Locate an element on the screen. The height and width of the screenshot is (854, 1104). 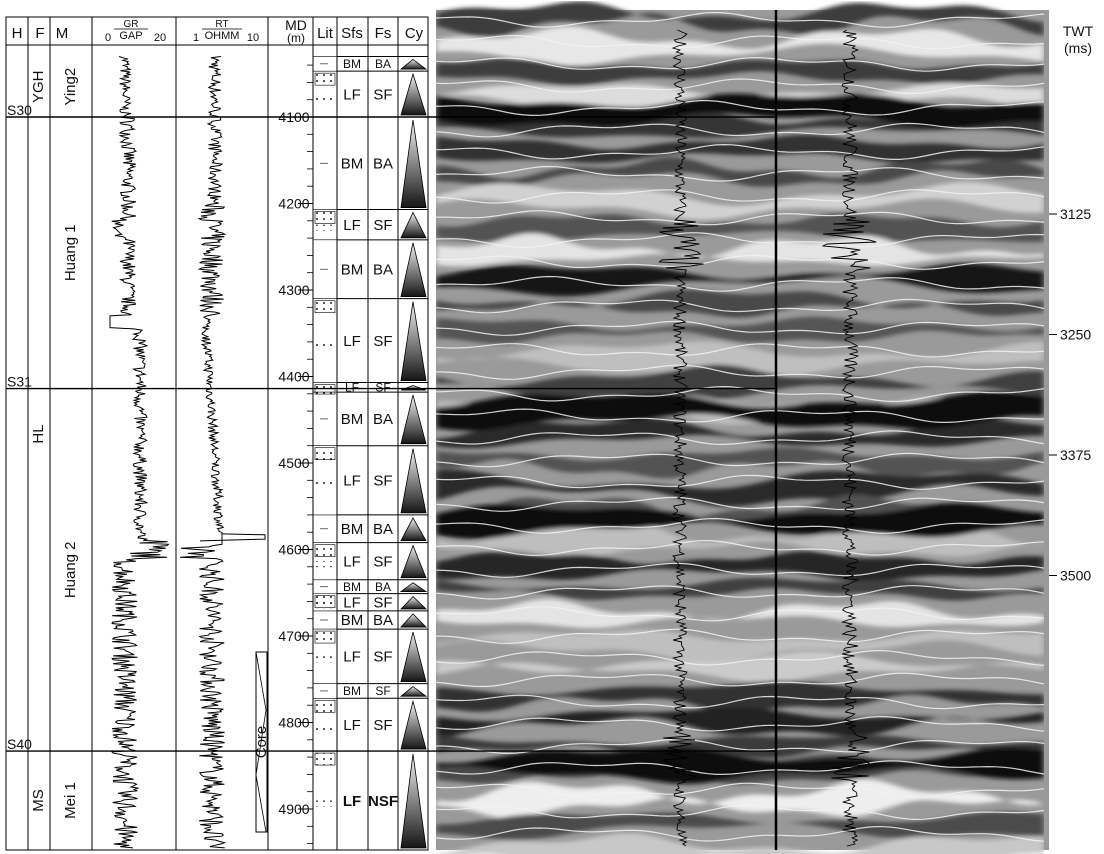
well-trace-right is located at coordinates (849, 438).